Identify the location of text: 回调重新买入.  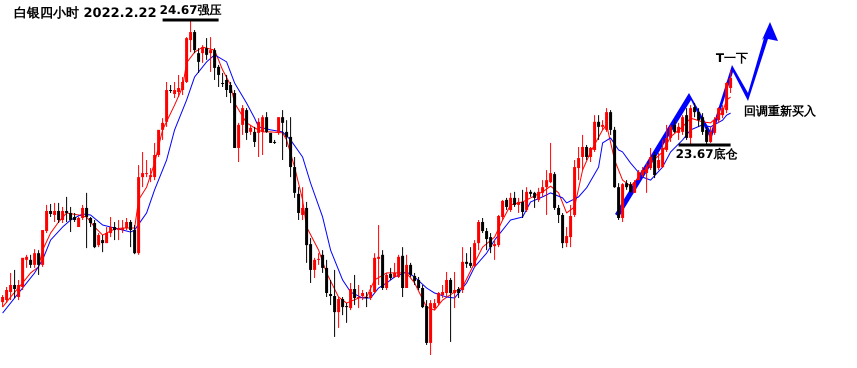
(780, 111).